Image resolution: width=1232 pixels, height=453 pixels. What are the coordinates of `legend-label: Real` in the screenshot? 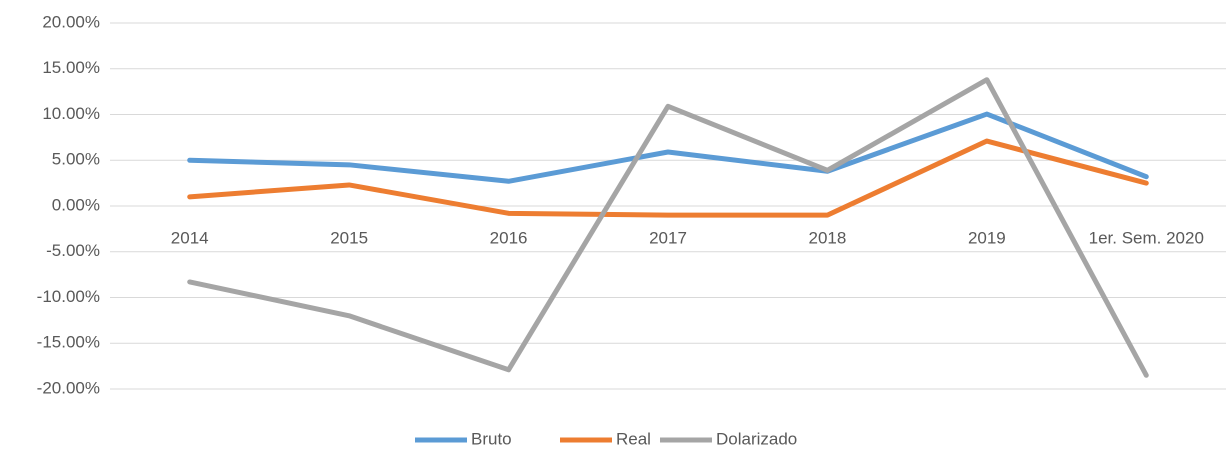 It's located at (633, 438).